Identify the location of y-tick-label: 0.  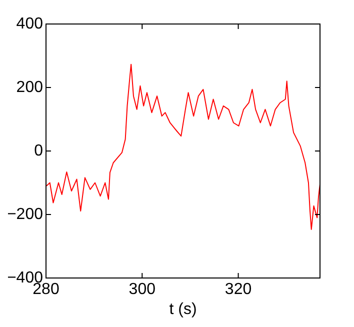
(39, 151).